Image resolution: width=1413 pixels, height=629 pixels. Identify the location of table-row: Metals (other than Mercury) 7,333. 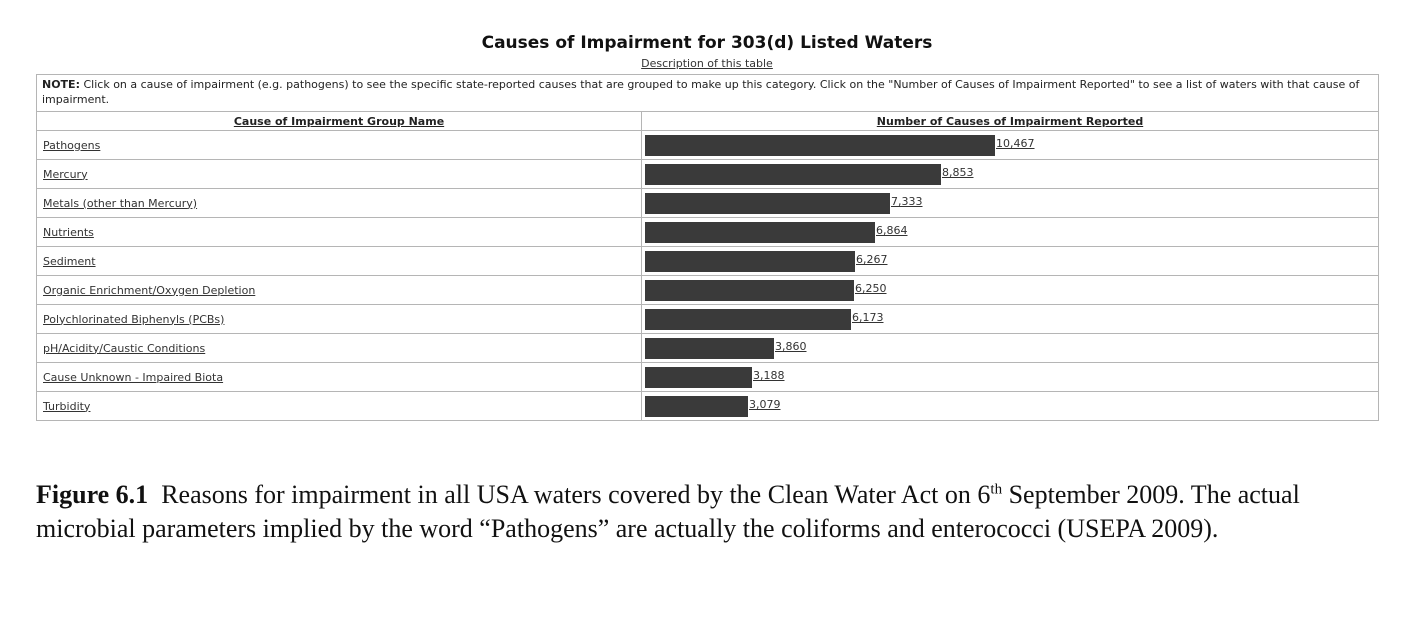
(707, 203).